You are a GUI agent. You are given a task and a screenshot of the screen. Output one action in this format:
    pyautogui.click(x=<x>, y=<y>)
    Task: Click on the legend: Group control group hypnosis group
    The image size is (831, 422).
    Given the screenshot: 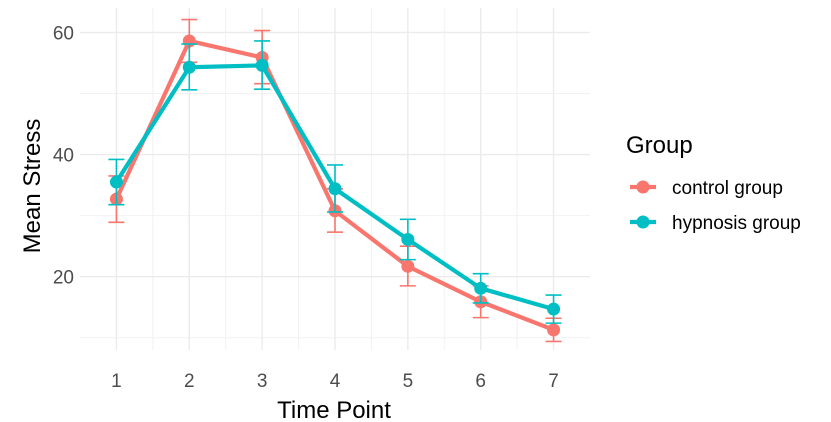 What is the action you would take?
    pyautogui.click(x=713, y=183)
    